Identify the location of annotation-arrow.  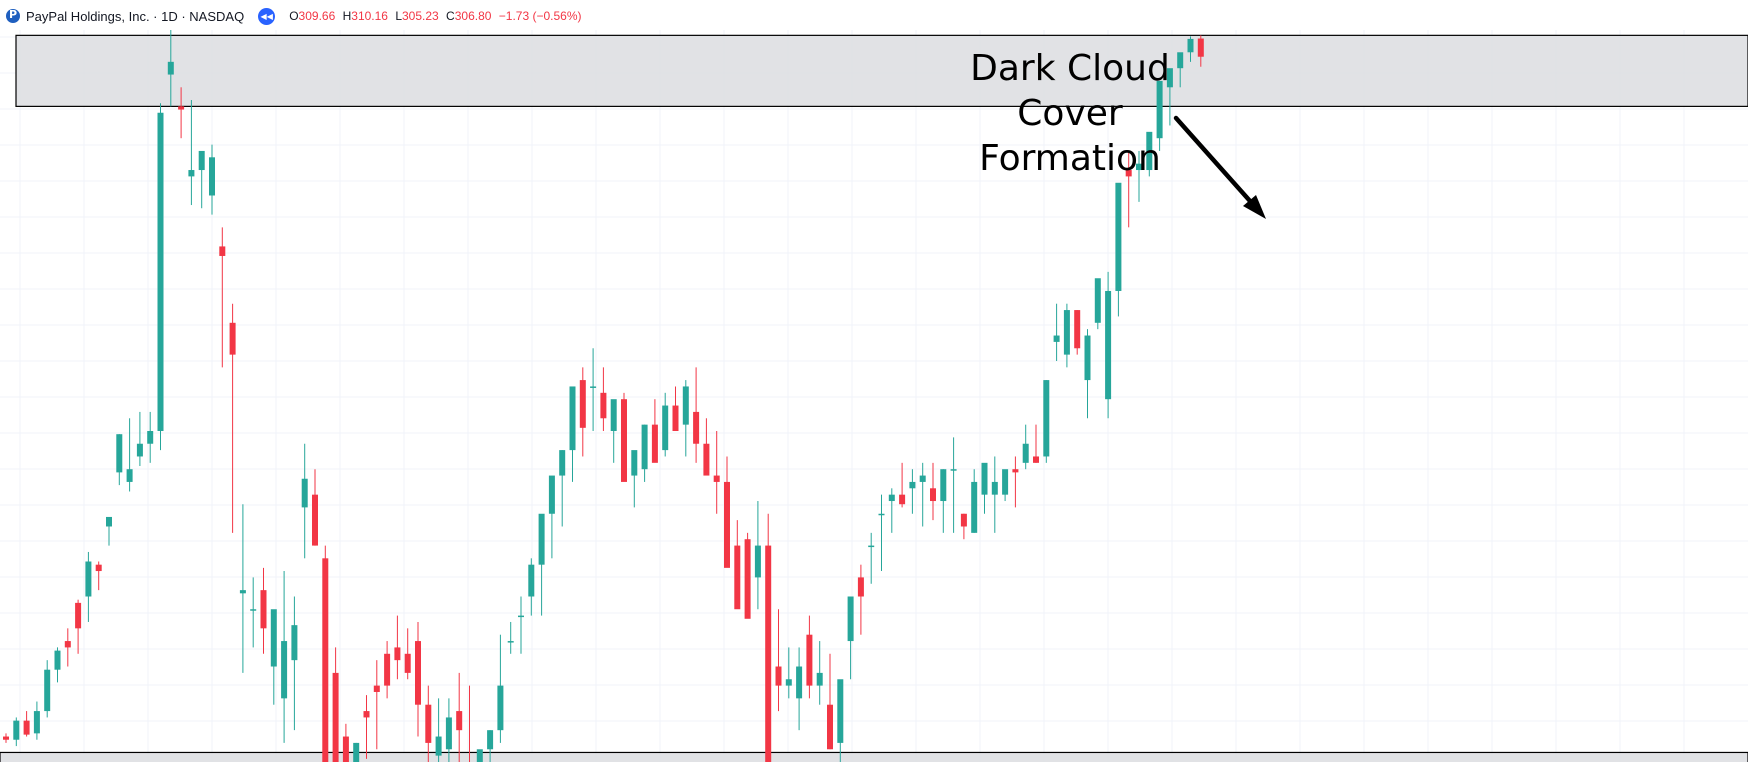
(1219, 167).